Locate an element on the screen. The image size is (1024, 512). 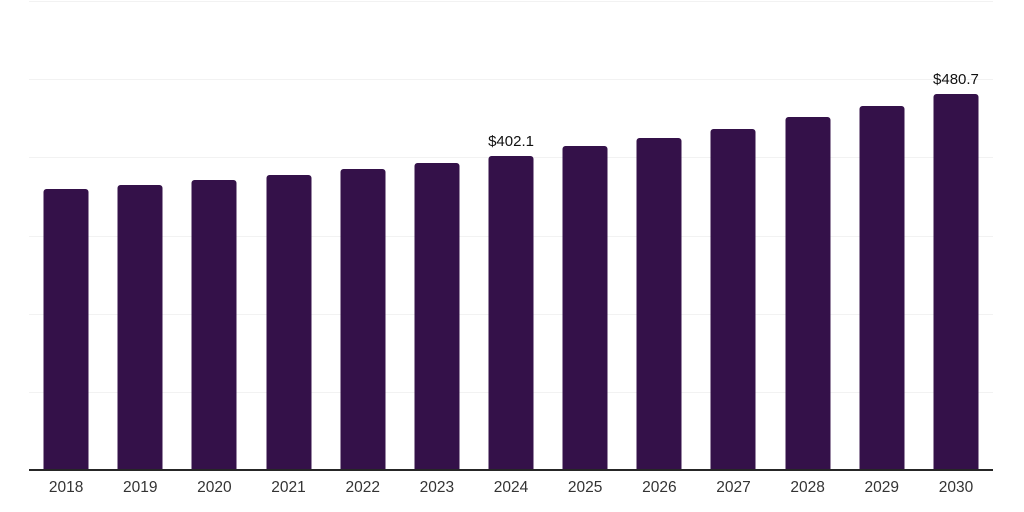
x-tick-2024: 2024 is located at coordinates (511, 487).